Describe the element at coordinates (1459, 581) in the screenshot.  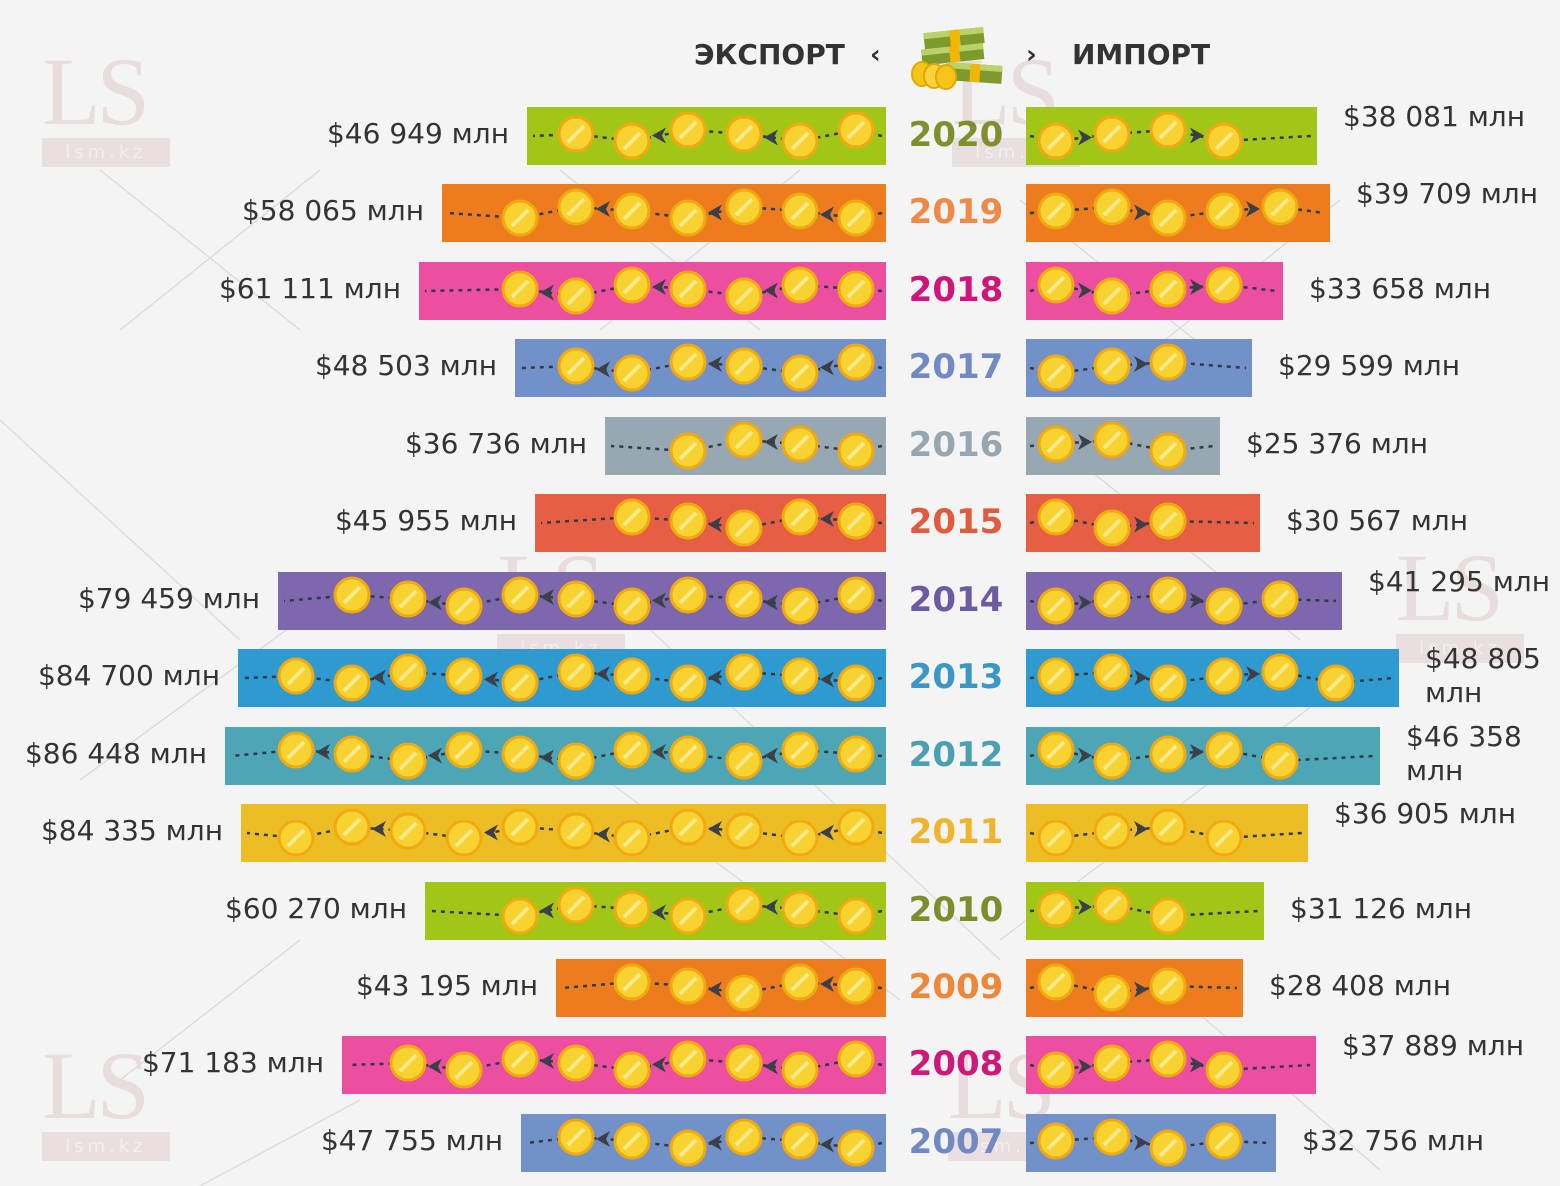
I see `import-value-label: $41 295 млн` at that location.